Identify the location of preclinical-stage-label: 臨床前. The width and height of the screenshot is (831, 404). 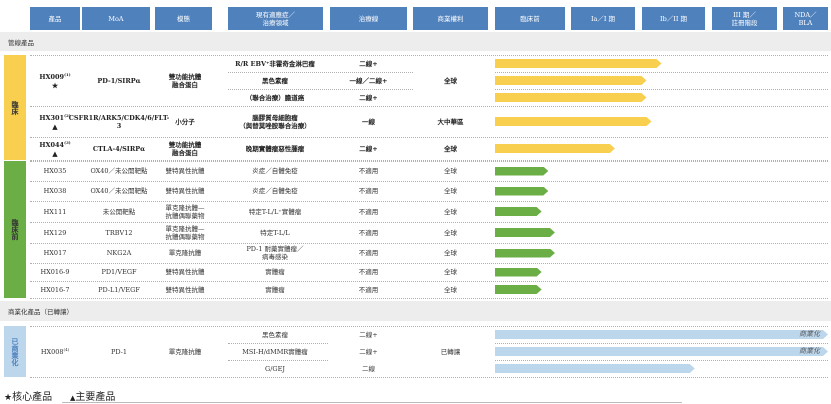
(15, 229).